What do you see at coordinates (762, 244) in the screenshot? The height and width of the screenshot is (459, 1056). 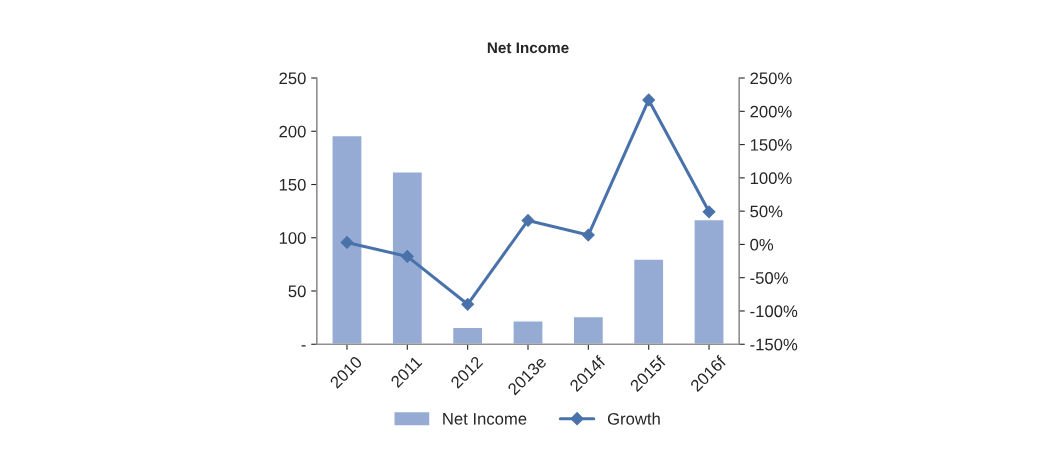 I see `y2-tick-label: 0%` at bounding box center [762, 244].